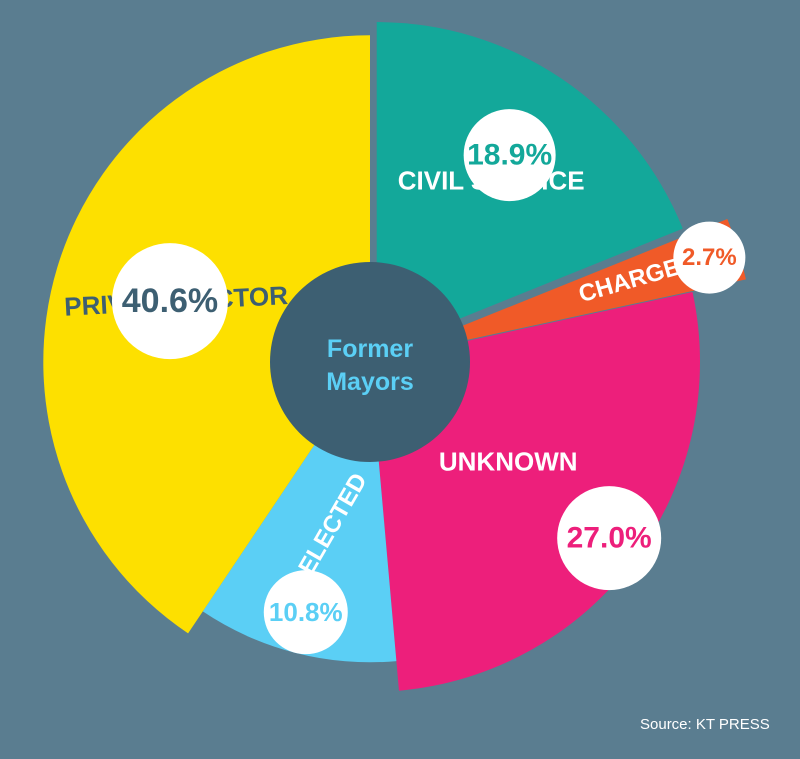  What do you see at coordinates (705, 724) in the screenshot?
I see `source-note: Source: KT PRESS` at bounding box center [705, 724].